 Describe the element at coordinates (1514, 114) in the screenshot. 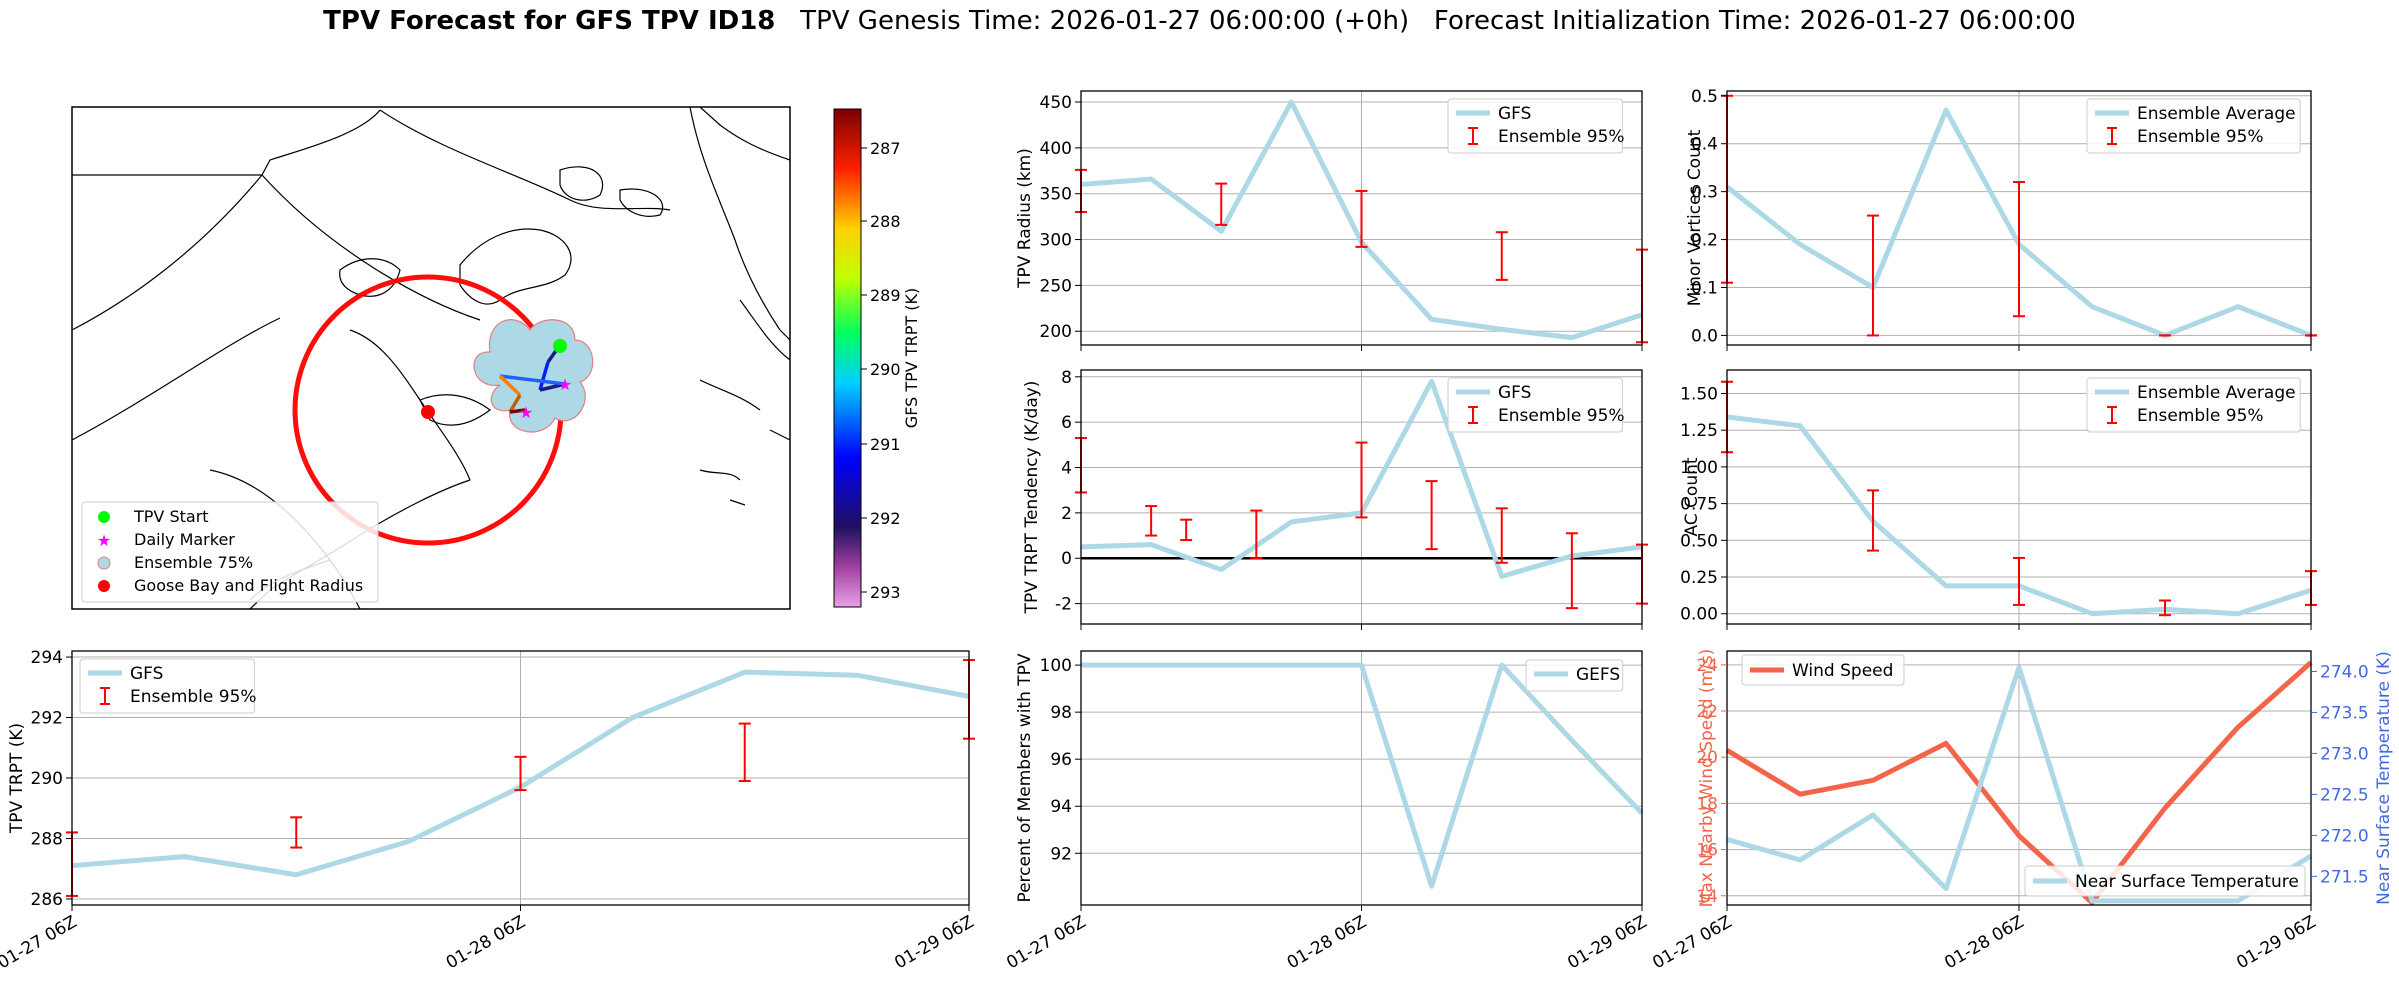

I see `legend-label: GFS` at that location.